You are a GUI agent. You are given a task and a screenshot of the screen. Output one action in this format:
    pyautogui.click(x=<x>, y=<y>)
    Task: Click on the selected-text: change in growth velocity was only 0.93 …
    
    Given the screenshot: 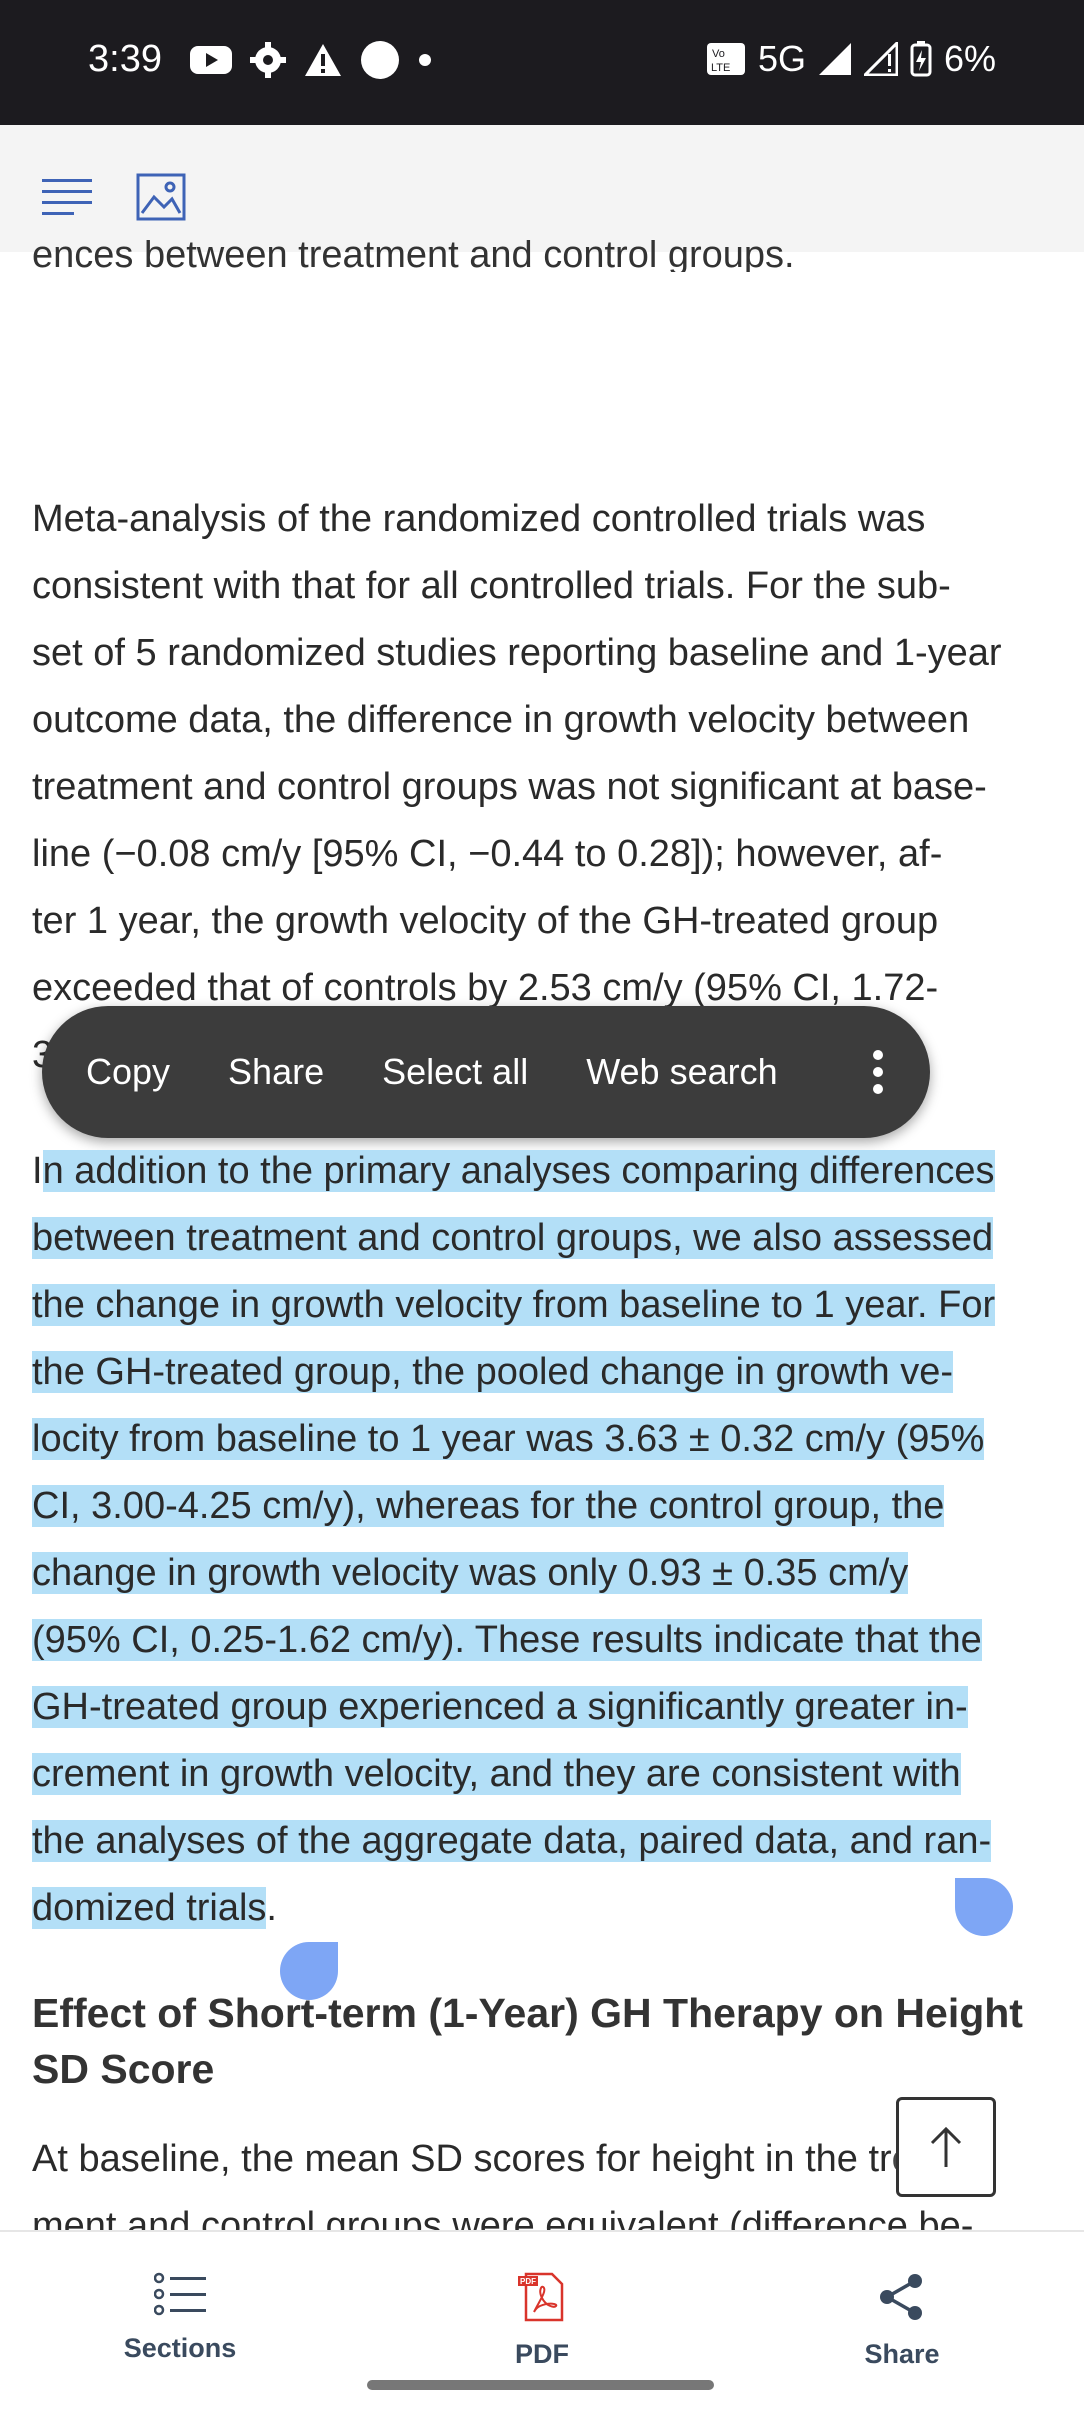 What is the action you would take?
    pyautogui.click(x=470, y=1573)
    